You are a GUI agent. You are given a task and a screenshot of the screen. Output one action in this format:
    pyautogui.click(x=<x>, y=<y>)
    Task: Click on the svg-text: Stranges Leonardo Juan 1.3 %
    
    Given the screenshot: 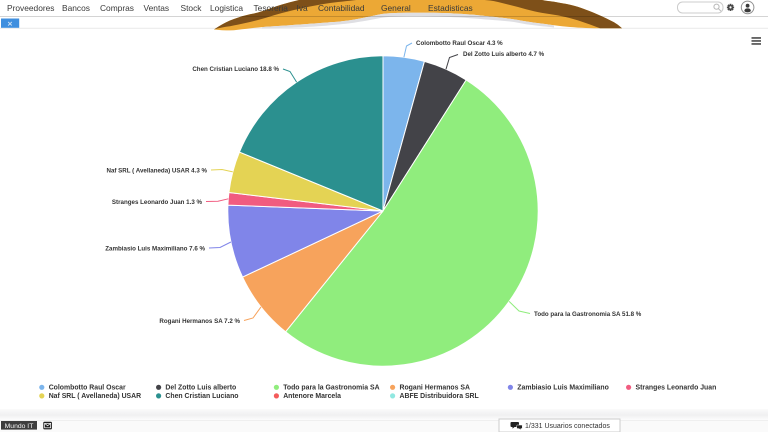 What is the action you would take?
    pyautogui.click(x=157, y=202)
    